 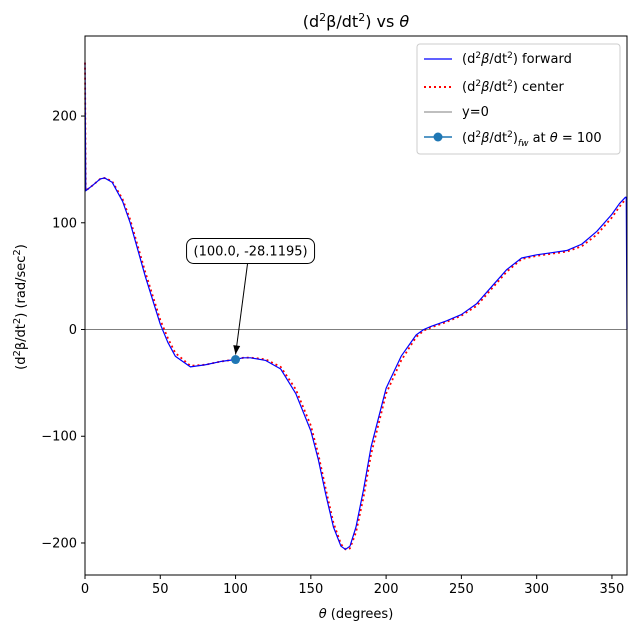 I want to click on marker-layer, so click(x=236, y=360).